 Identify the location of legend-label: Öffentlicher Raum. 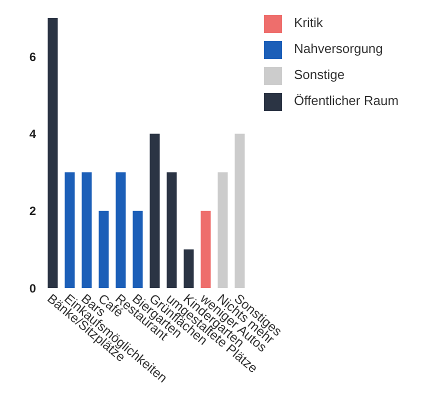
(346, 100).